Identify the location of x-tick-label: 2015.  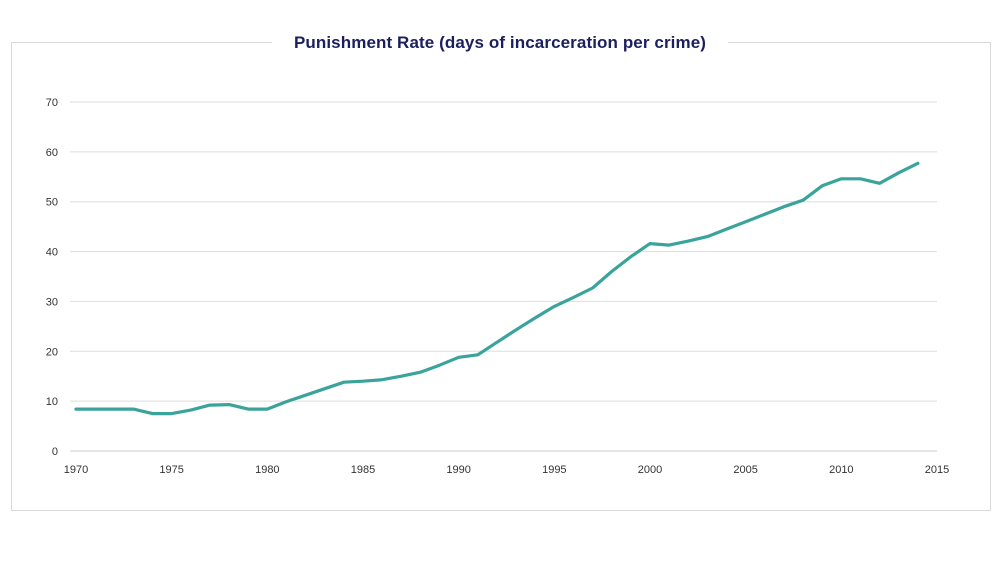
(937, 470).